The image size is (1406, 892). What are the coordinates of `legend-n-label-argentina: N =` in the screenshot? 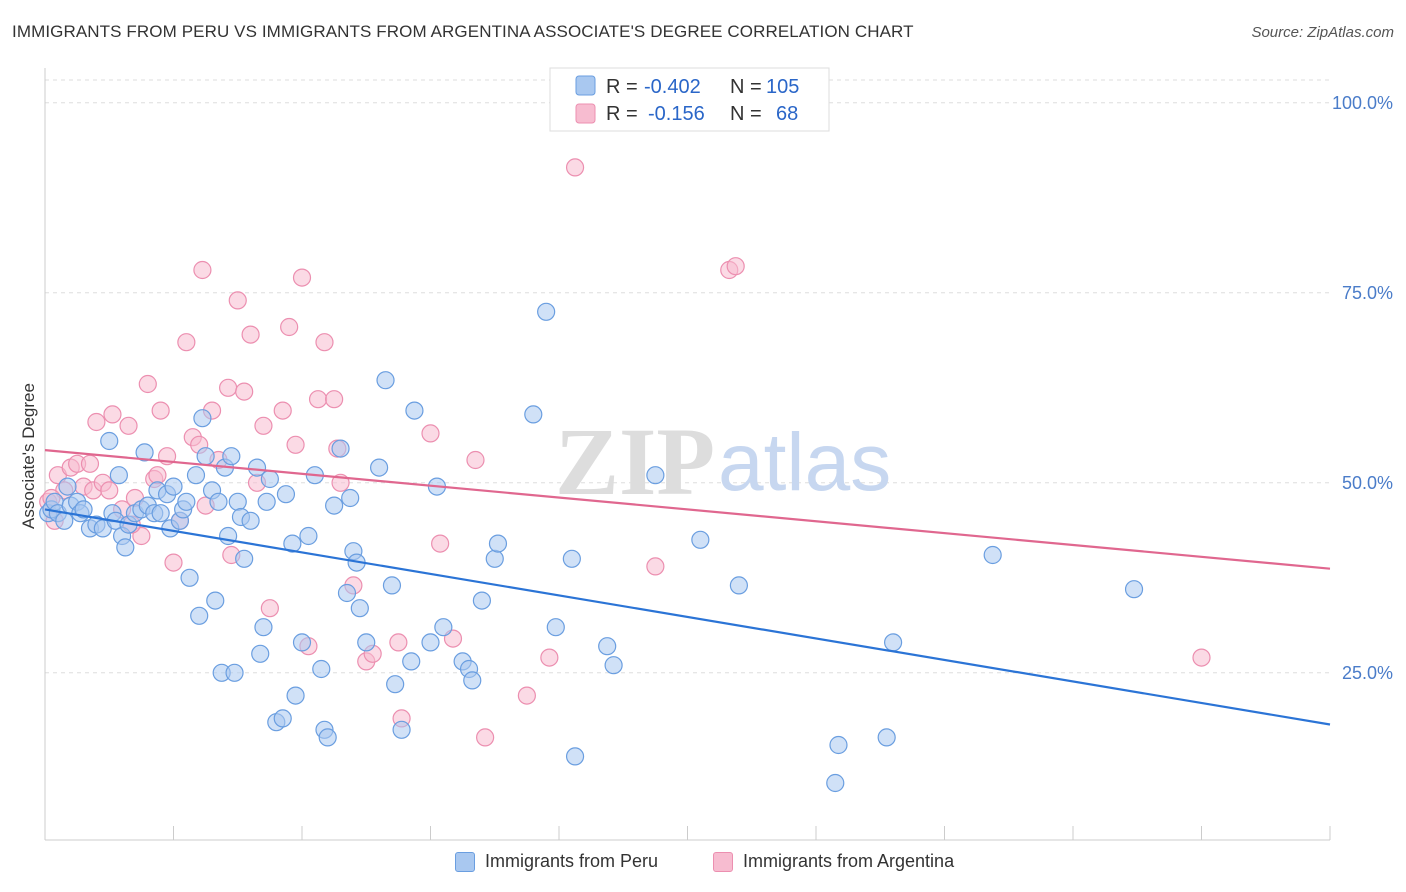 It's located at (746, 114).